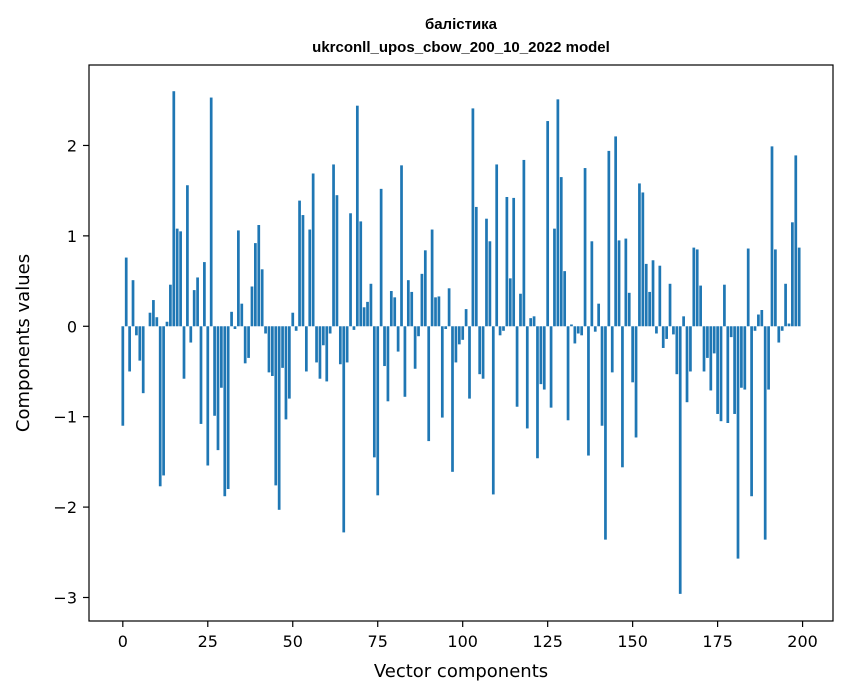 The height and width of the screenshot is (696, 847). I want to click on x-tick-label: 100, so click(462, 641).